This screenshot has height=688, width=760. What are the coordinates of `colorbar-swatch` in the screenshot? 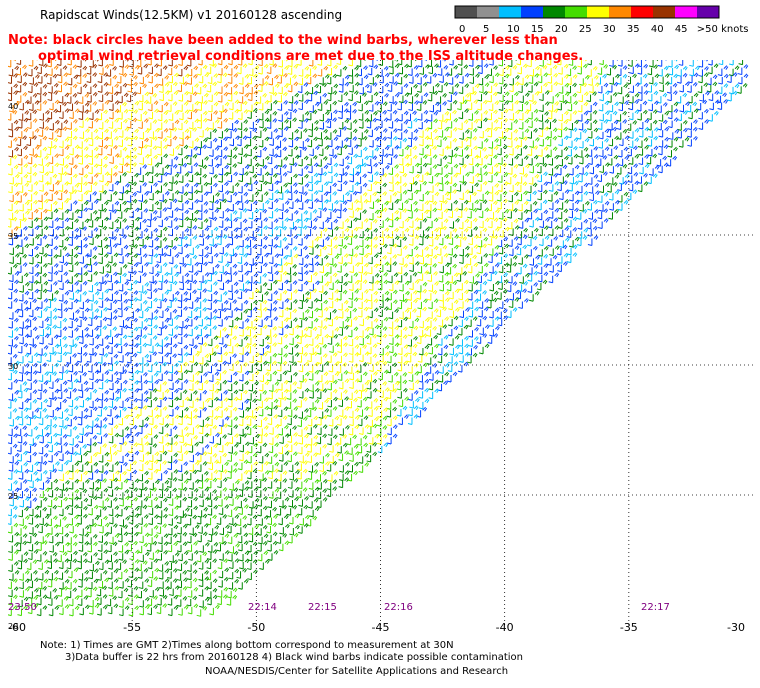 It's located at (642, 12).